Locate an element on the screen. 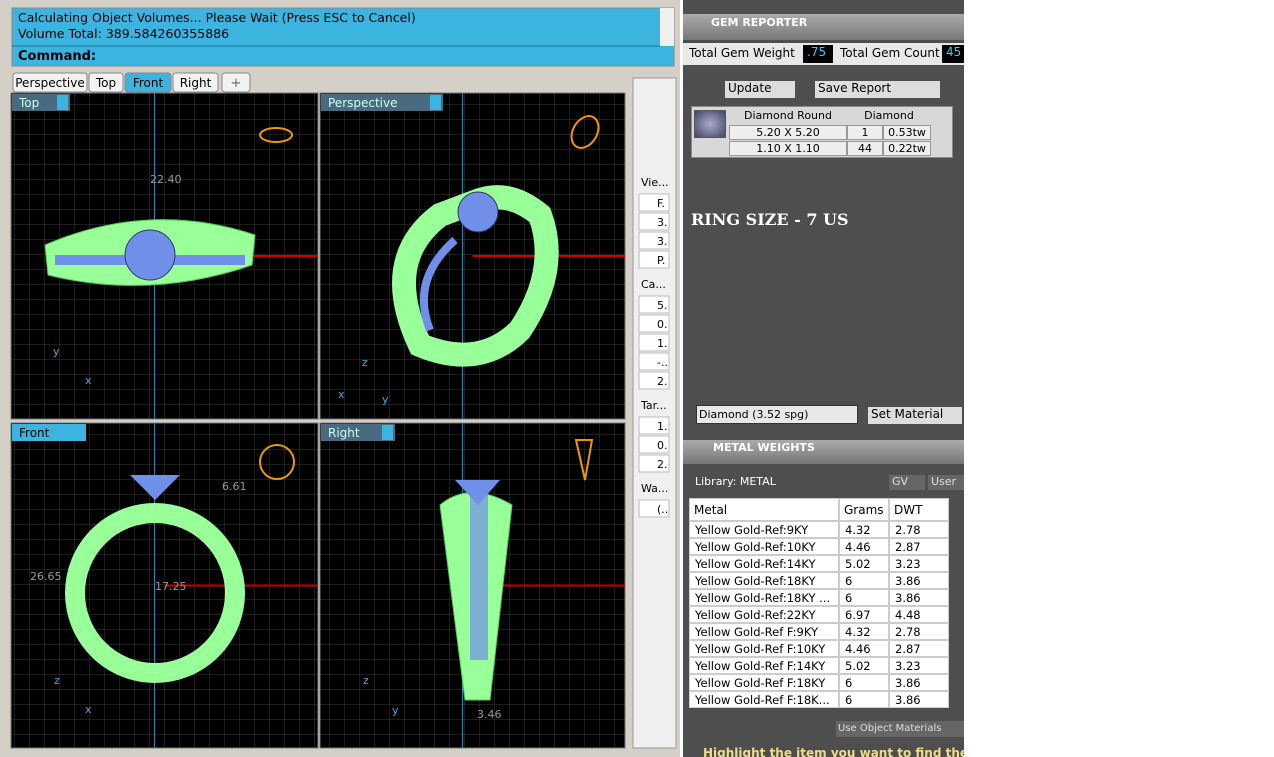 This screenshot has height=757, width=1274. button: User is located at coordinates (946, 482).